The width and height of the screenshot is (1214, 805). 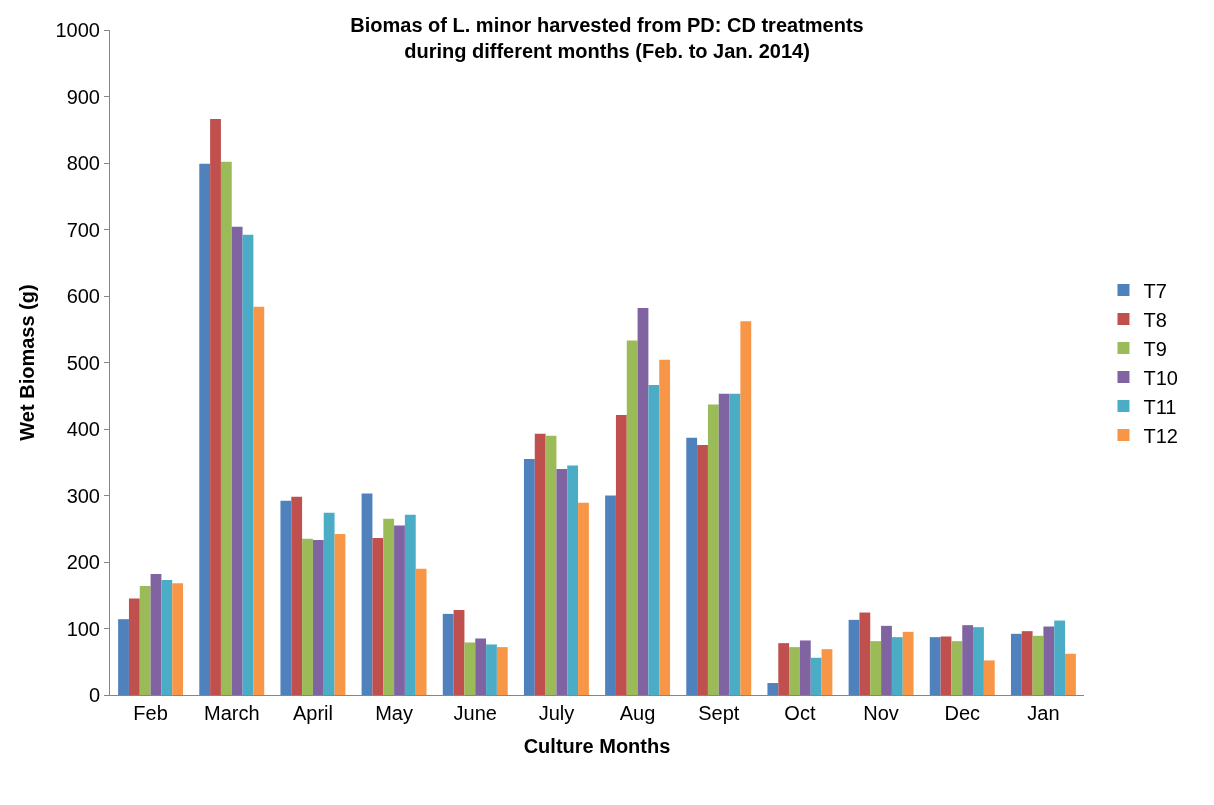 I want to click on legend-label: T12, so click(x=1160, y=435).